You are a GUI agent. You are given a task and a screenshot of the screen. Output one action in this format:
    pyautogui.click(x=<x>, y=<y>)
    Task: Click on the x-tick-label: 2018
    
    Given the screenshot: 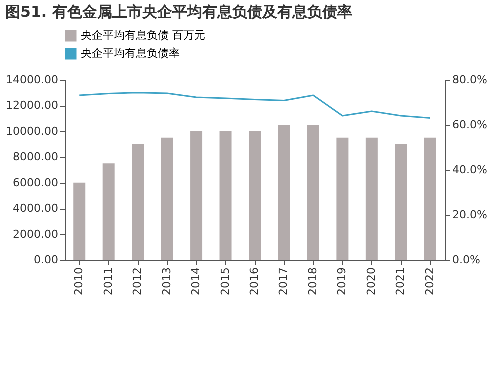 What is the action you would take?
    pyautogui.click(x=313, y=282)
    